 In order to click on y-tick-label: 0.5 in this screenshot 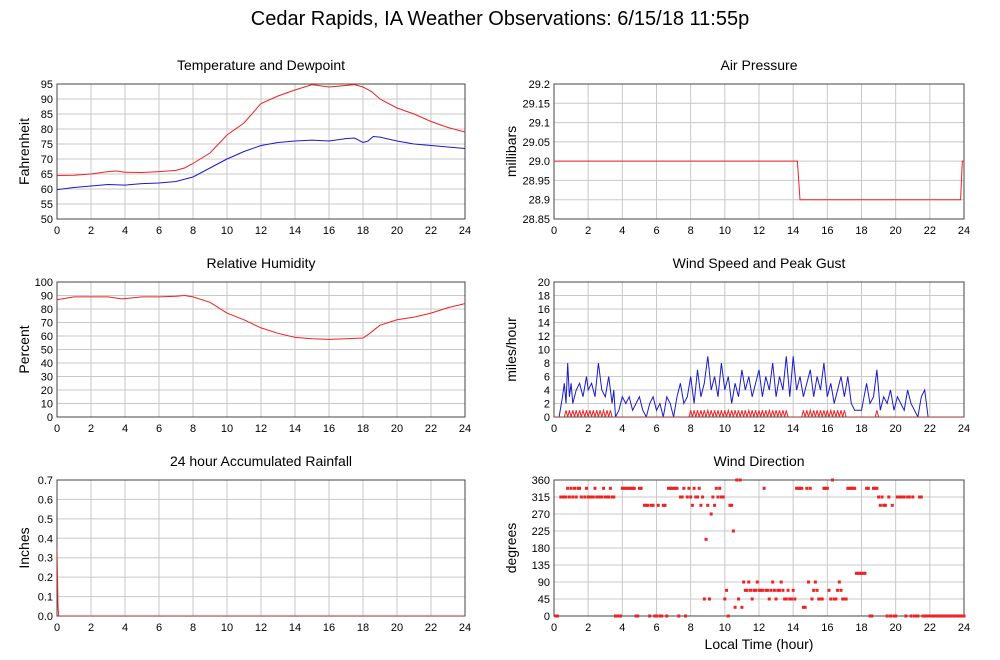, I will do `click(45, 520)`.